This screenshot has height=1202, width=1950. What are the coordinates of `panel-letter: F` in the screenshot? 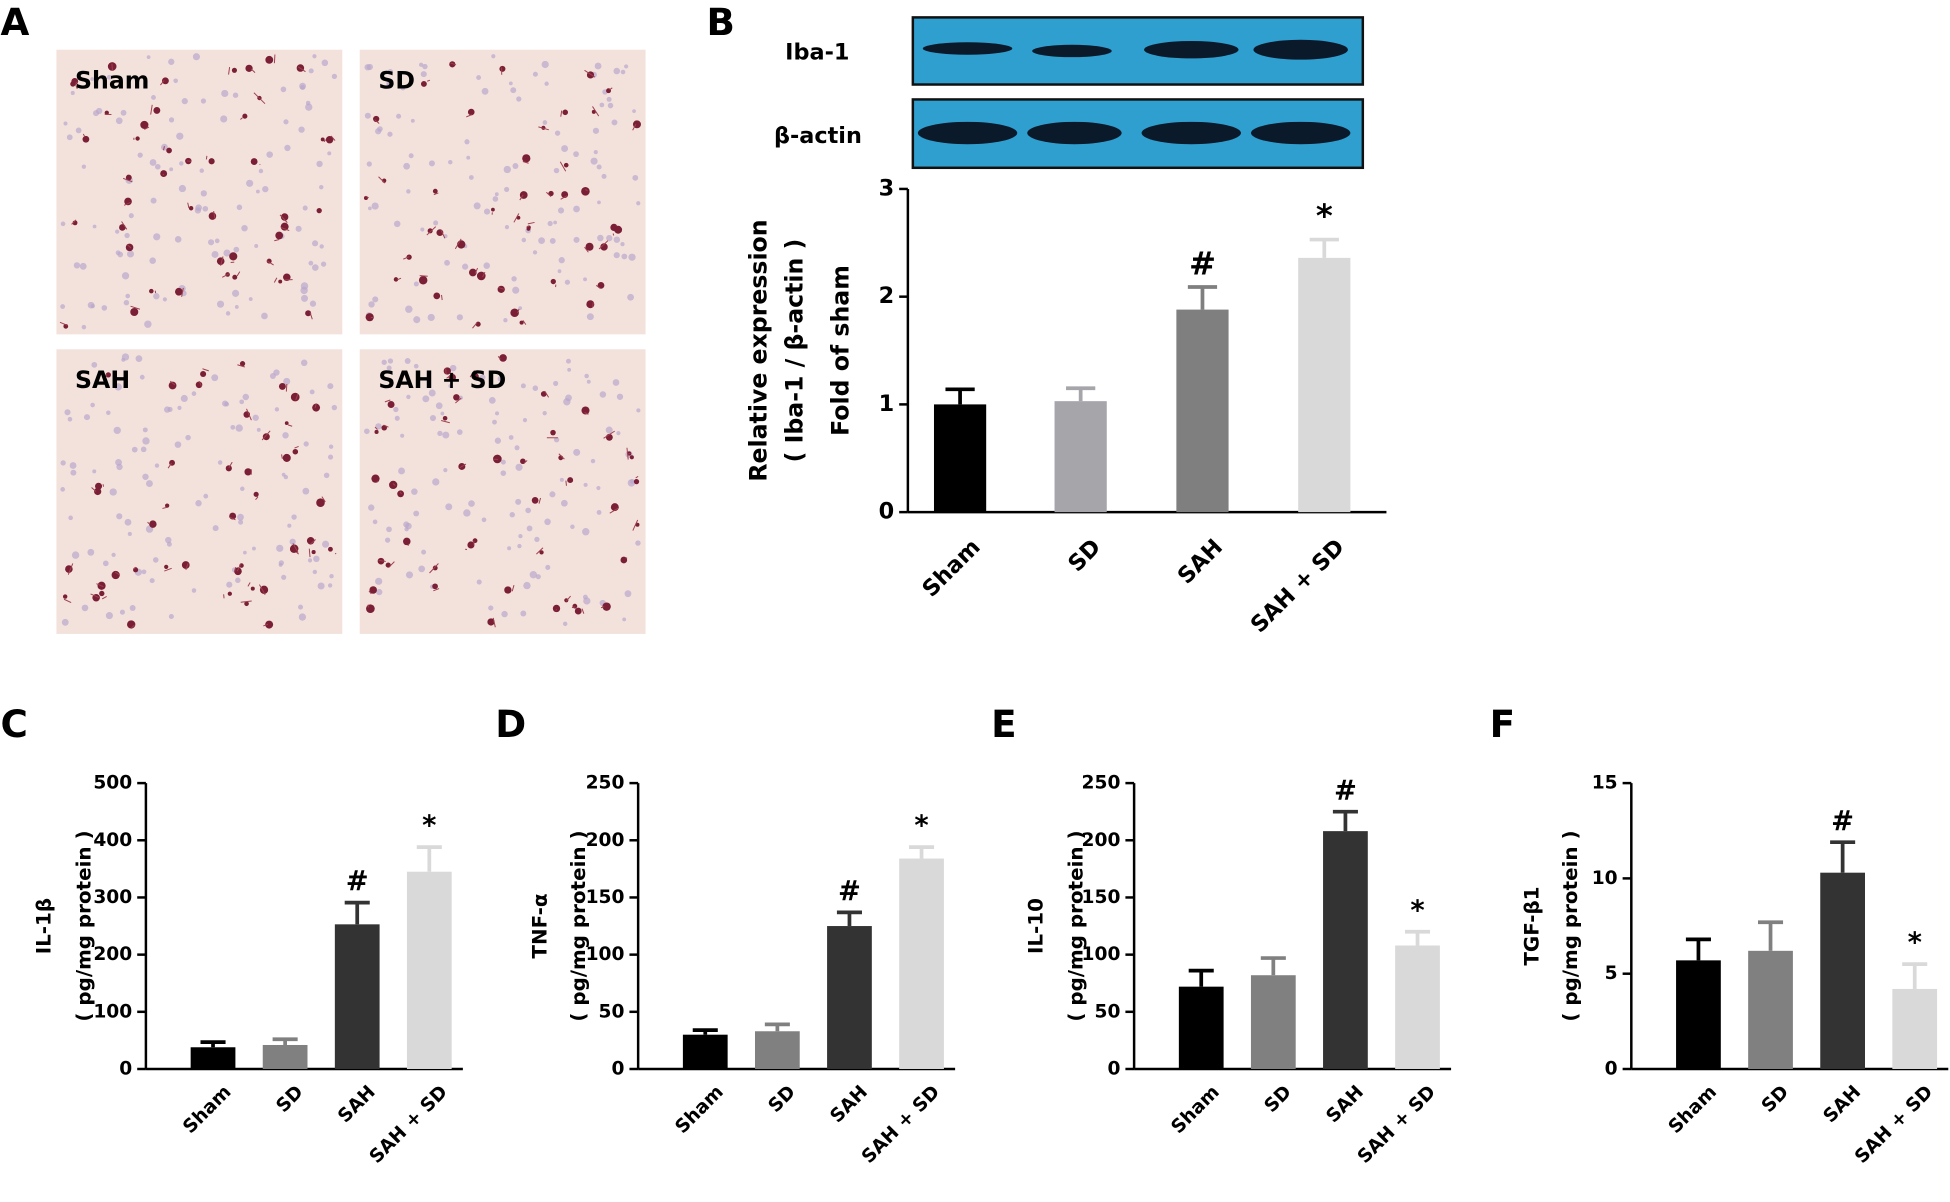 It's located at (1502, 724).